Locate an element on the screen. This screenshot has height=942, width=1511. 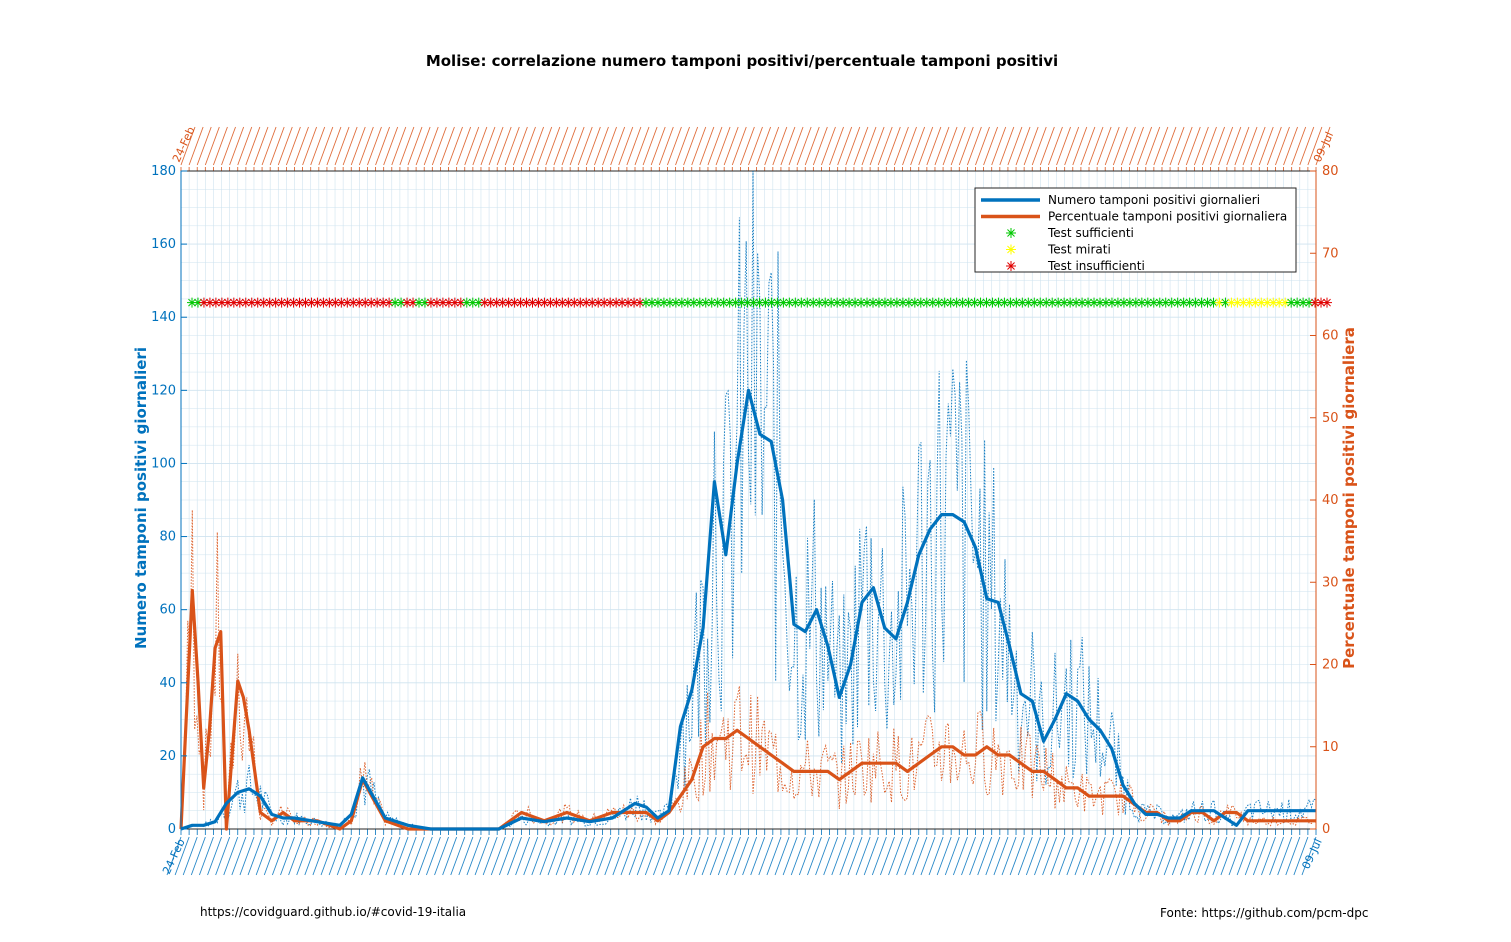
left-tick-label: 80 is located at coordinates (167, 537).